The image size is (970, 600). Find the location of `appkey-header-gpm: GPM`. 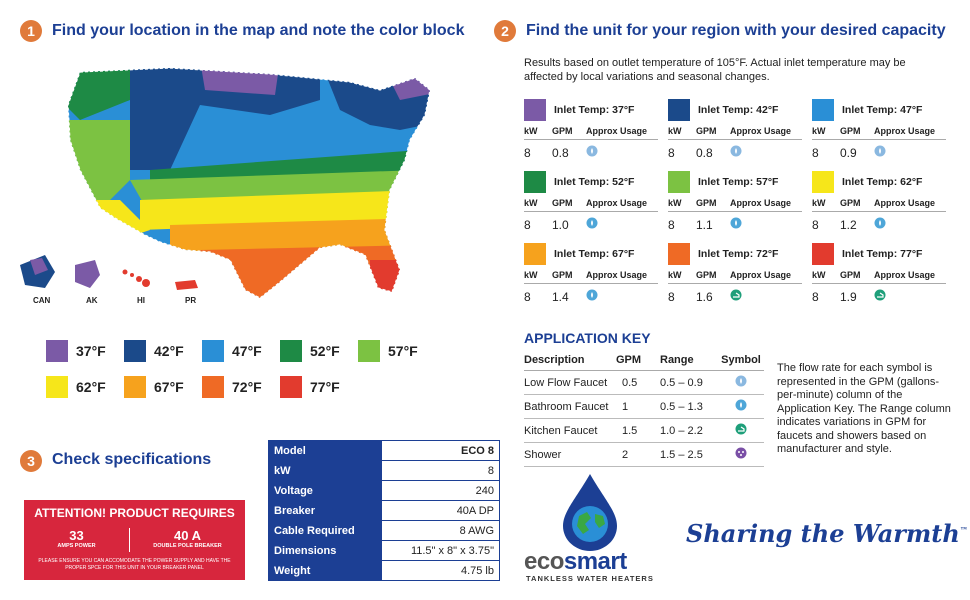

appkey-header-gpm: GPM is located at coordinates (638, 360).